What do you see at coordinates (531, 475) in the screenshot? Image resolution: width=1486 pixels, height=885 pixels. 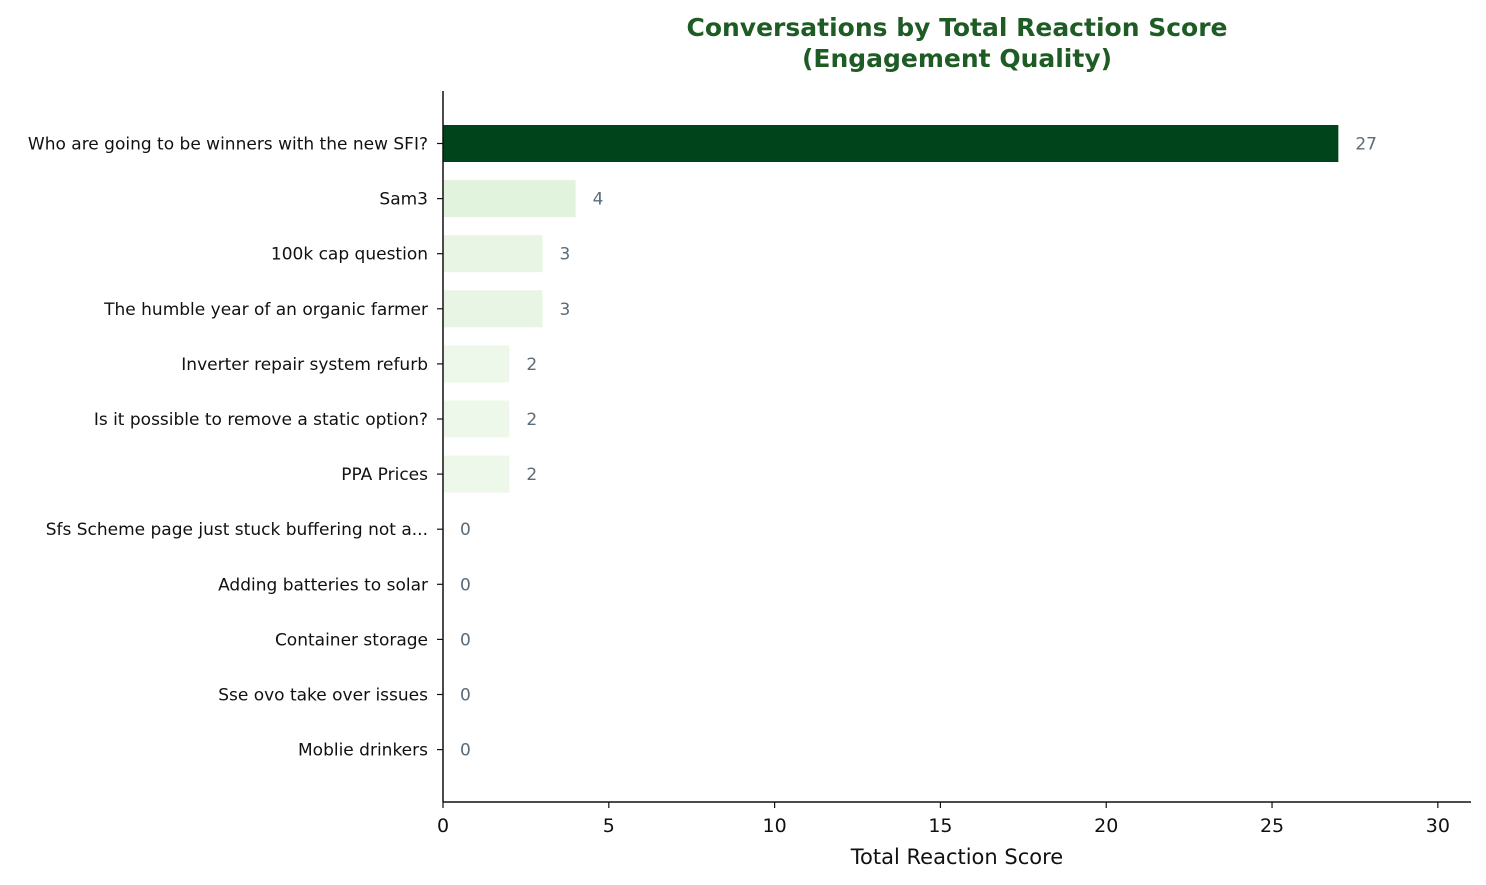 I see `value-label-6: 2` at bounding box center [531, 475].